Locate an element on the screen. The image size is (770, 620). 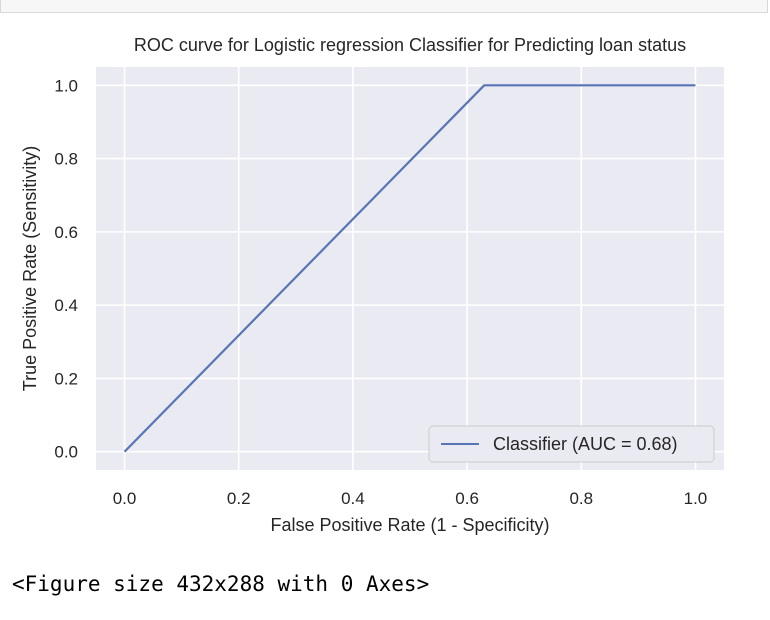
x-tick-label: 0.6 is located at coordinates (467, 498).